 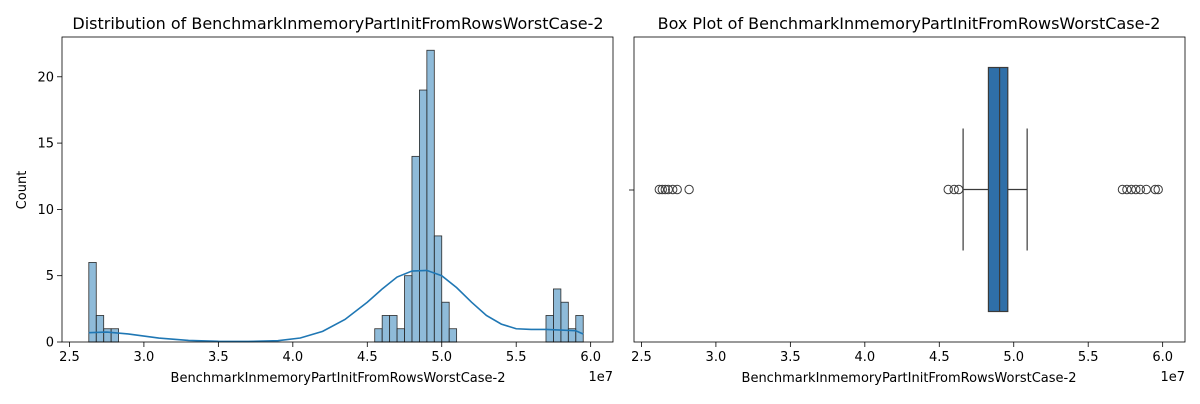 What do you see at coordinates (1172, 377) in the screenshot?
I see `box-plot-x-offset-label: 1e7` at bounding box center [1172, 377].